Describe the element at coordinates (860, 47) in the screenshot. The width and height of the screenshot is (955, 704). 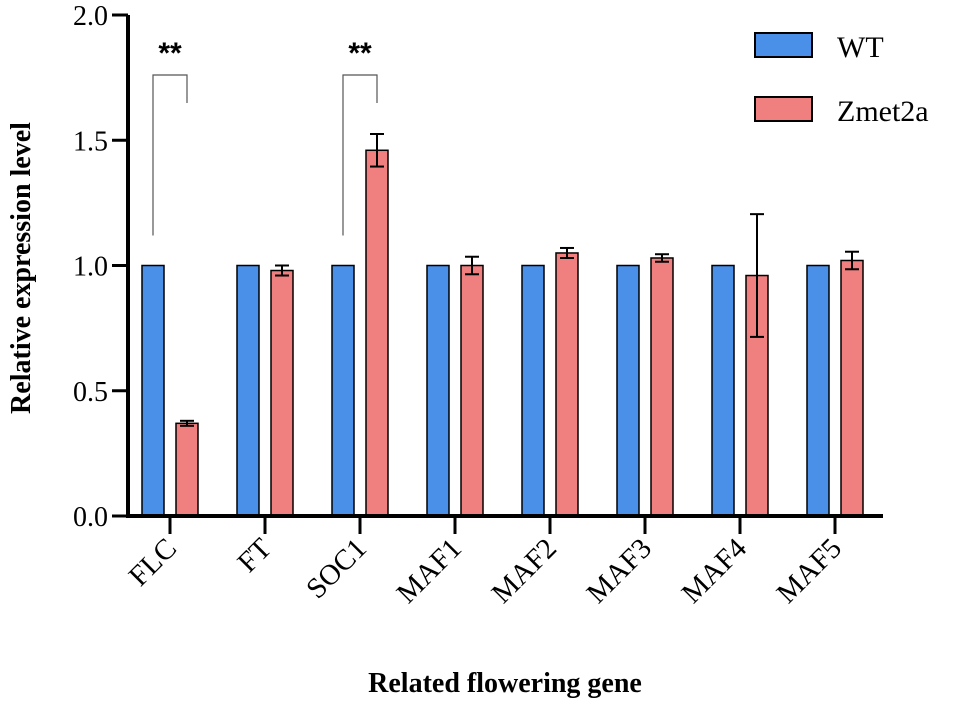
I see `legend-label-wt: WT` at that location.